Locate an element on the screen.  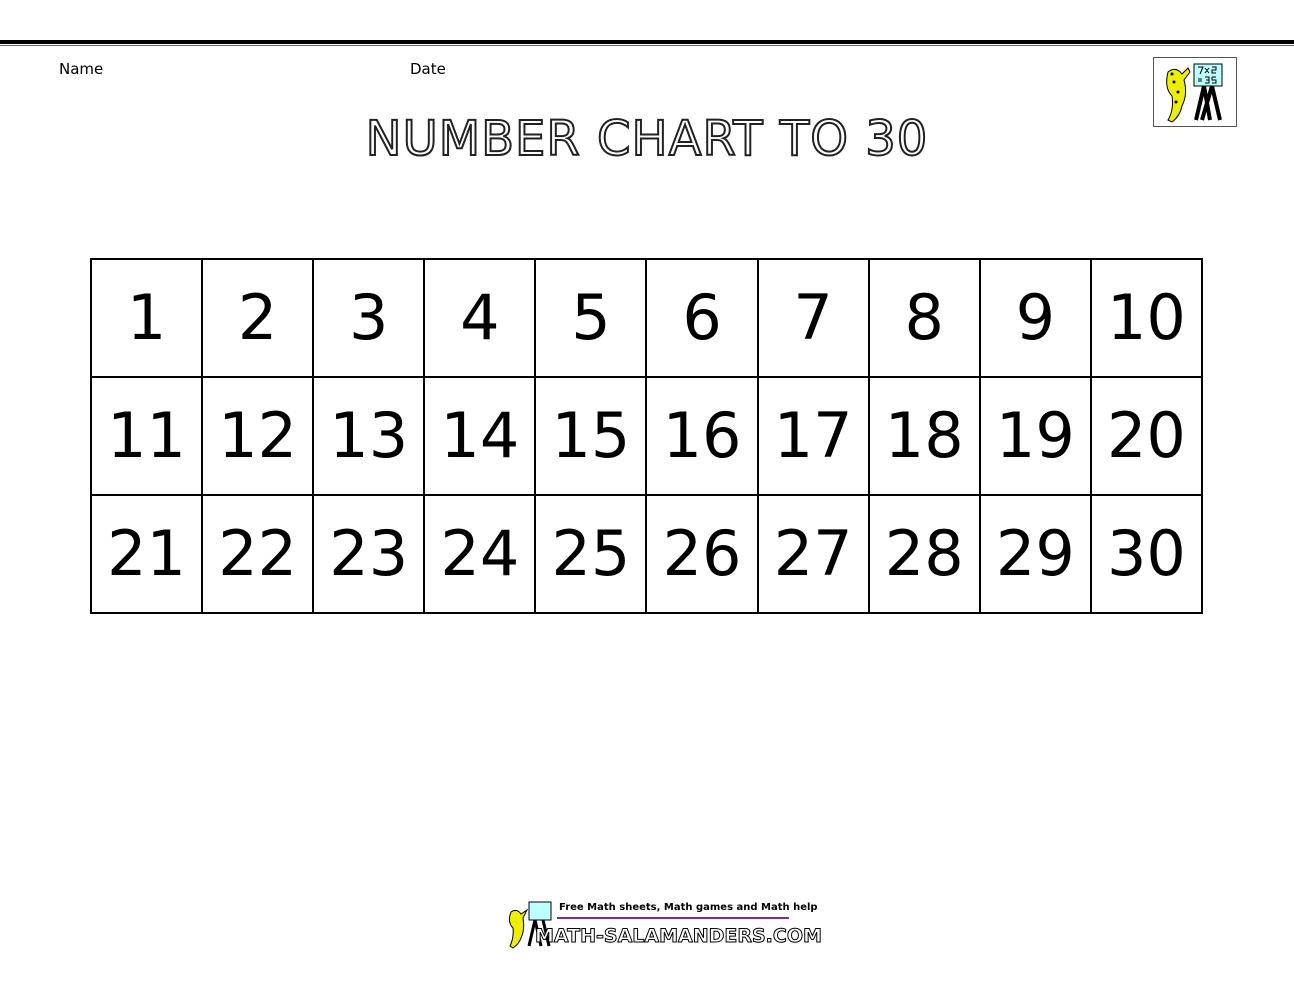
number-cell: 15 is located at coordinates (591, 436).